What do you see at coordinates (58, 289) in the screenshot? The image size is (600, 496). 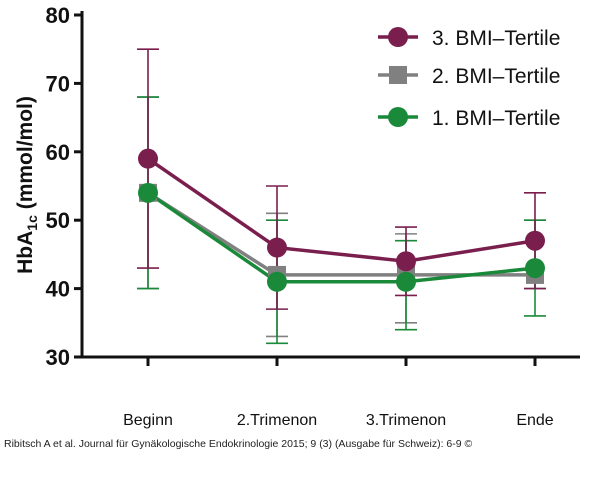 I see `y-tick-label: 40` at bounding box center [58, 289].